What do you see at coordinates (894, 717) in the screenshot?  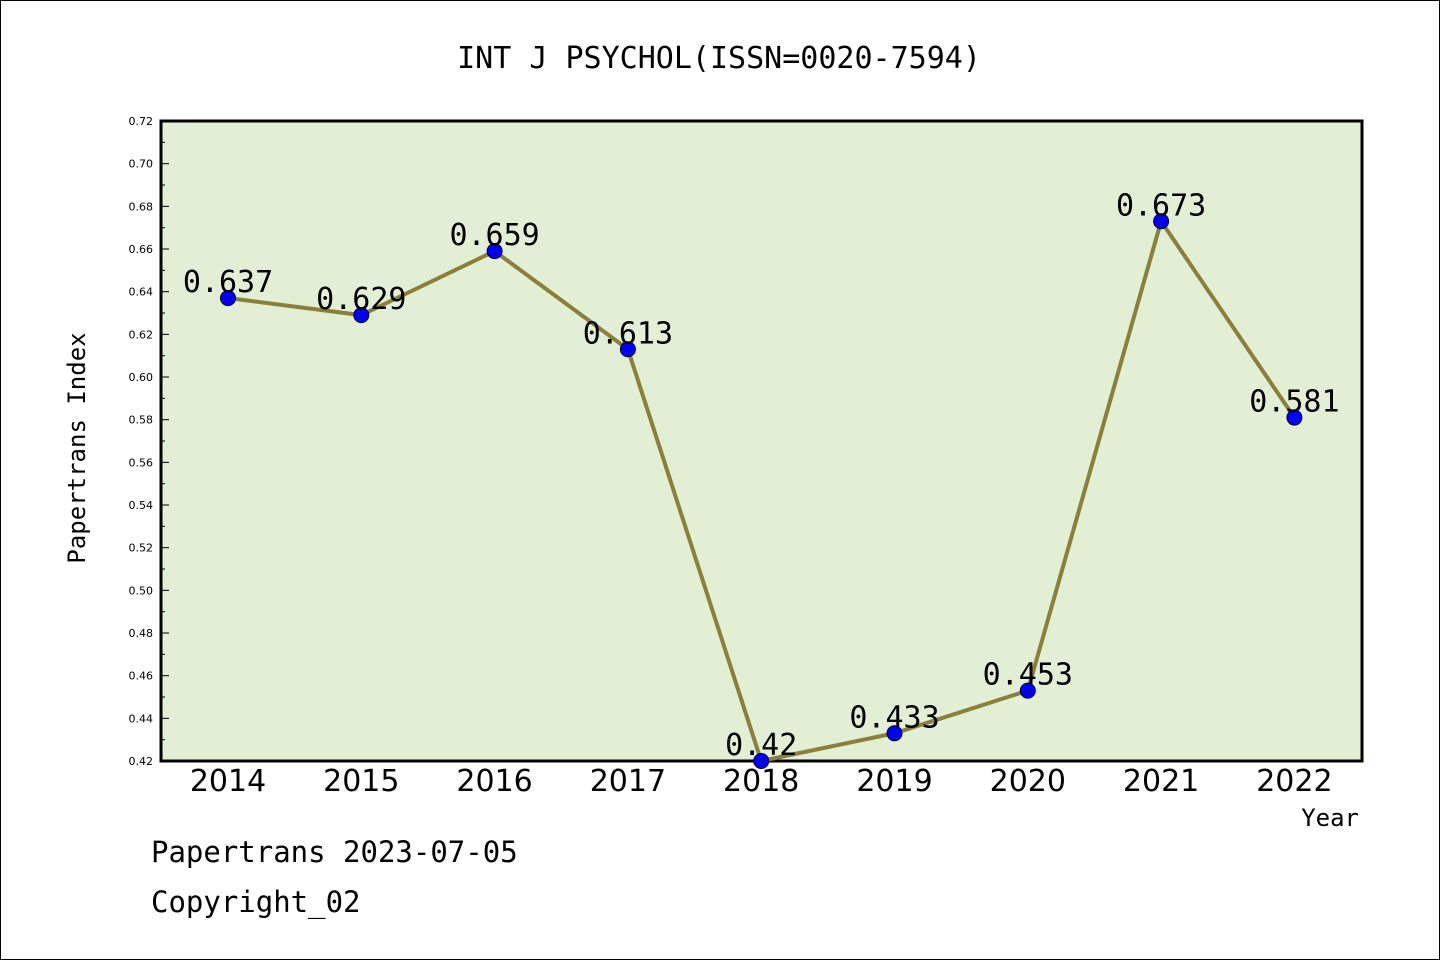 I see `data-label: 0.433` at bounding box center [894, 717].